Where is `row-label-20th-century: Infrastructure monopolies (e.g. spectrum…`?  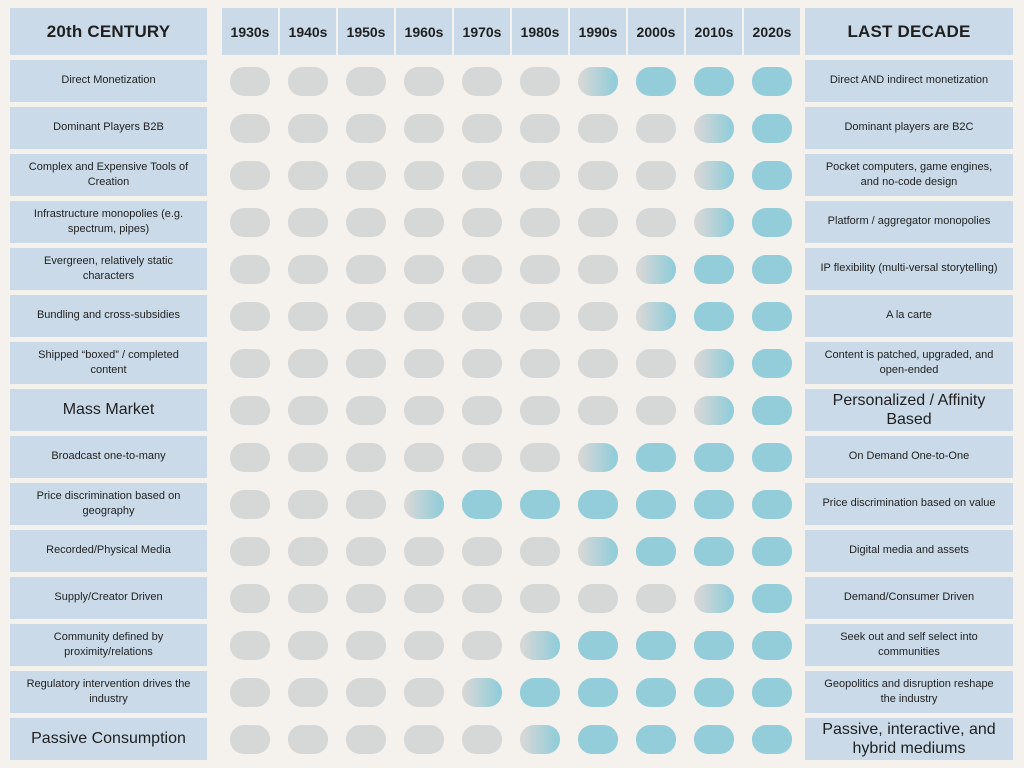 row-label-20th-century: Infrastructure monopolies (e.g. spectrum… is located at coordinates (108, 222).